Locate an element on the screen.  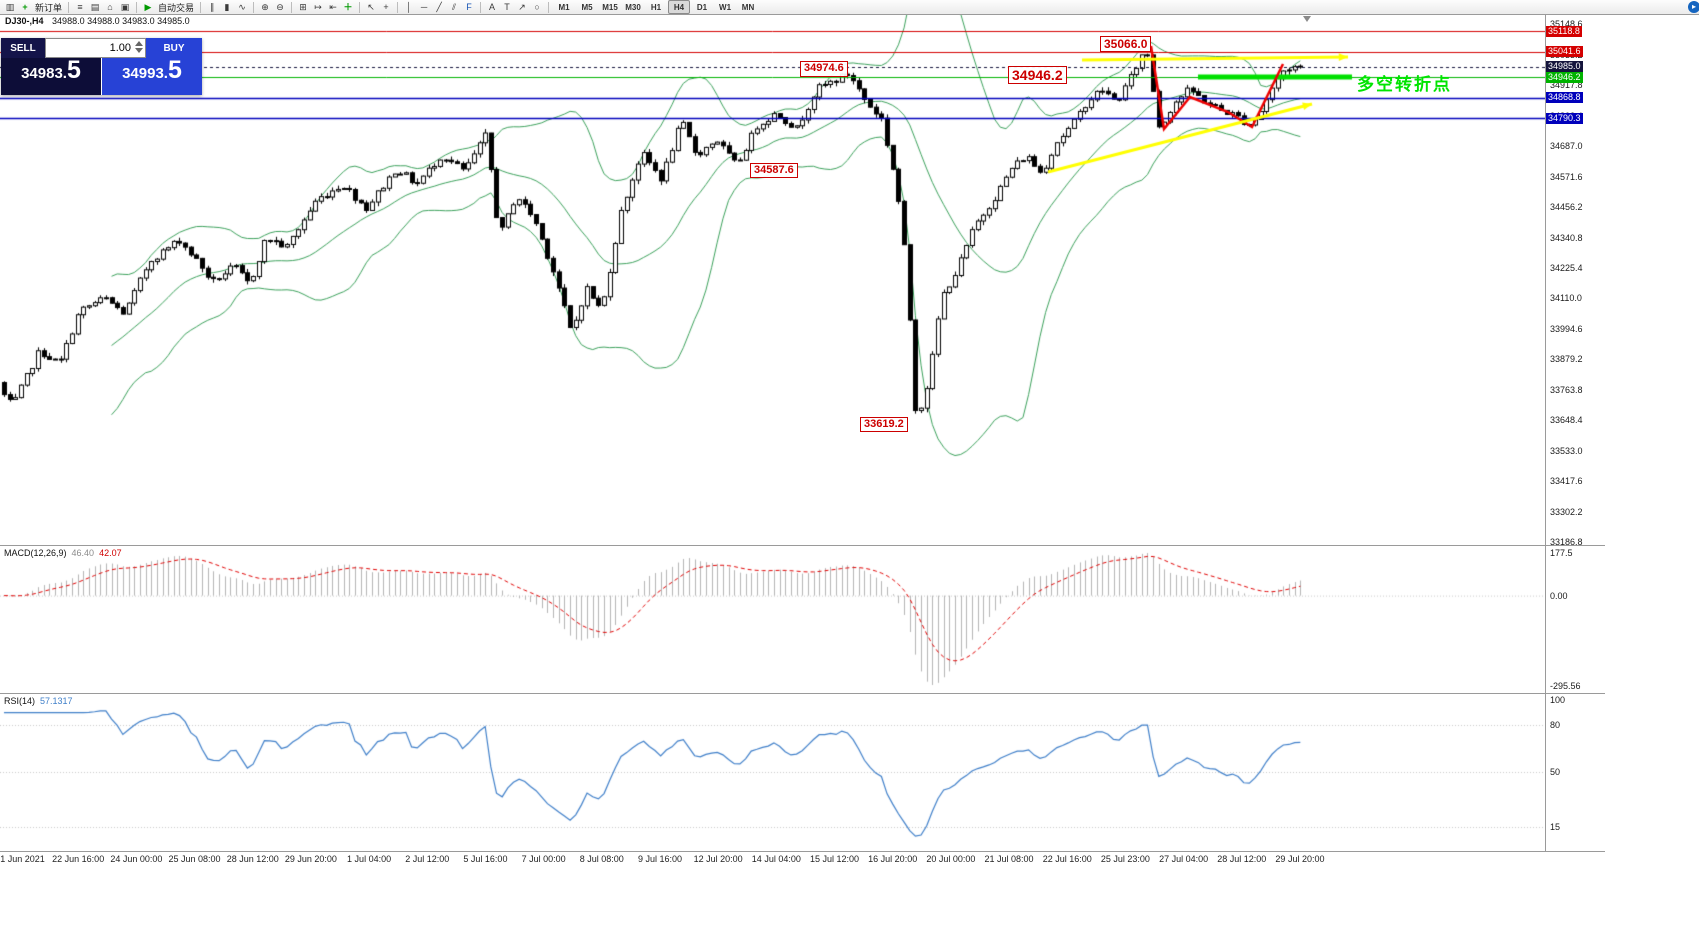
terminal-icon: ▣ is located at coordinates (125, 7).